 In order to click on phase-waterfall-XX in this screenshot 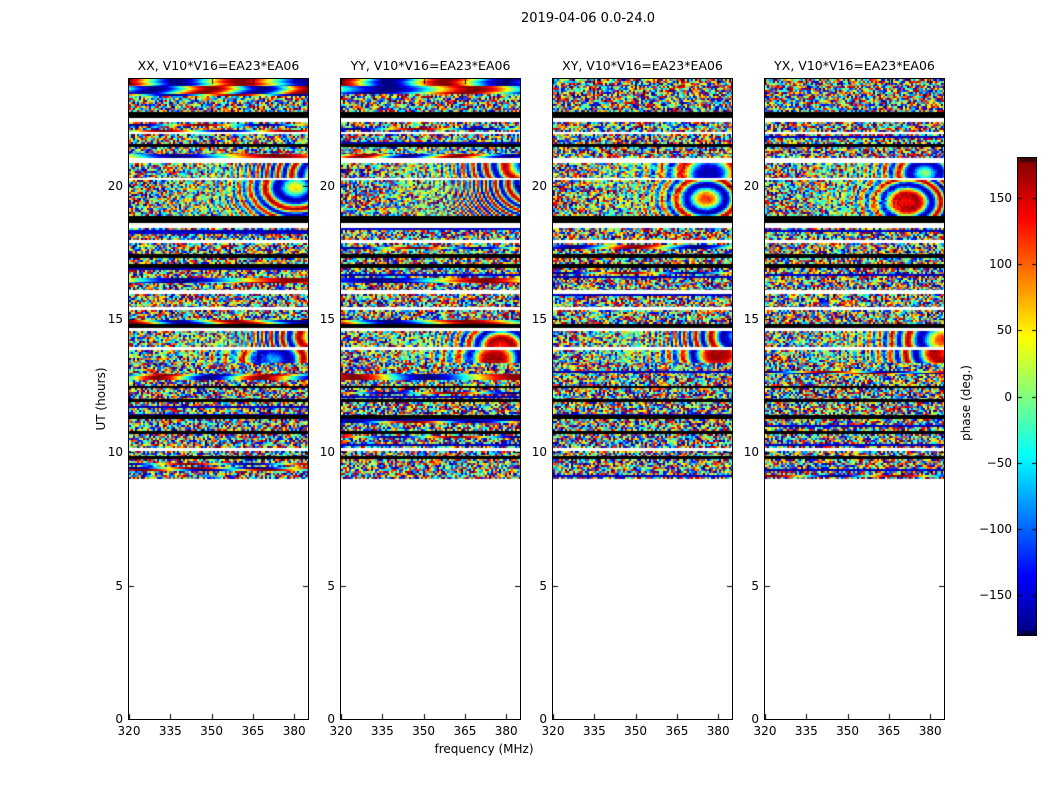, I will do `click(218, 399)`.